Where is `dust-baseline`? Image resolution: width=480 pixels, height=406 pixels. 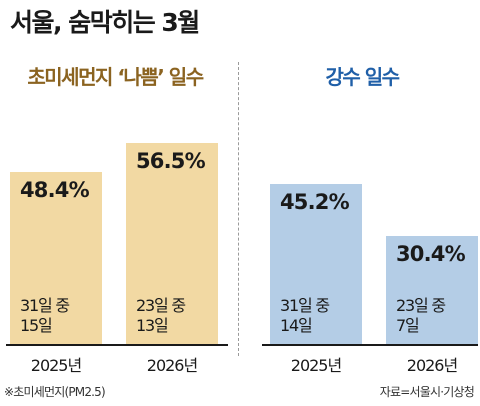
dust-baseline is located at coordinates (117, 345).